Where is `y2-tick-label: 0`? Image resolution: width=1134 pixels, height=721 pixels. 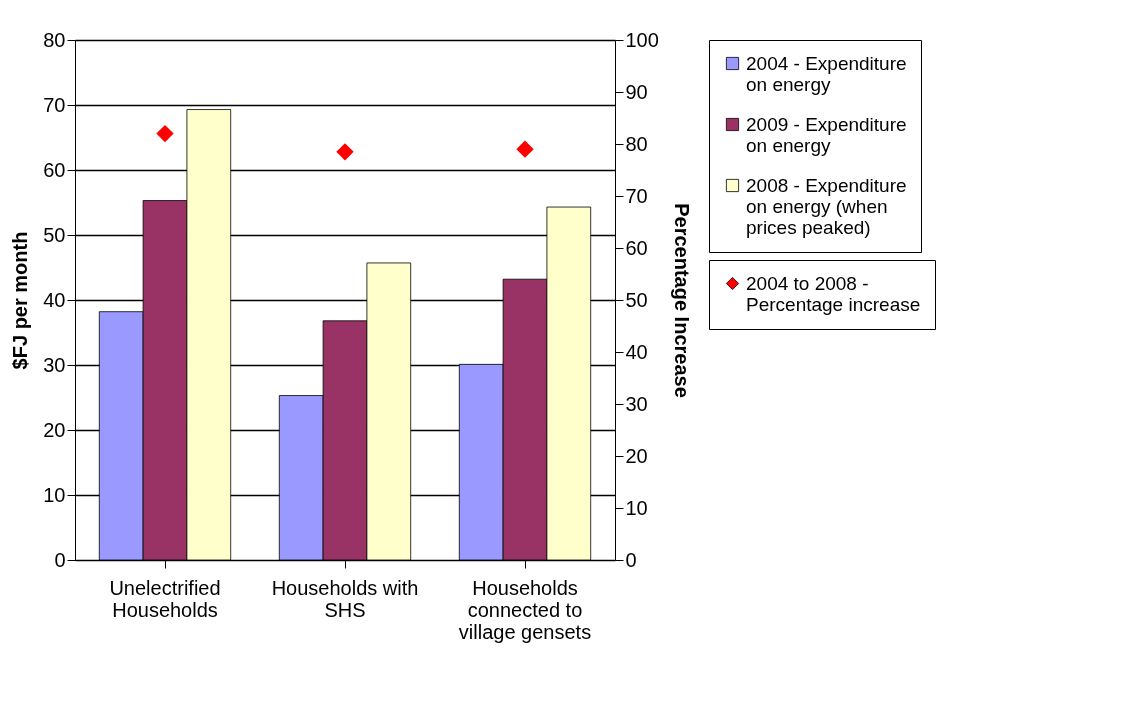 y2-tick-label: 0 is located at coordinates (631, 559).